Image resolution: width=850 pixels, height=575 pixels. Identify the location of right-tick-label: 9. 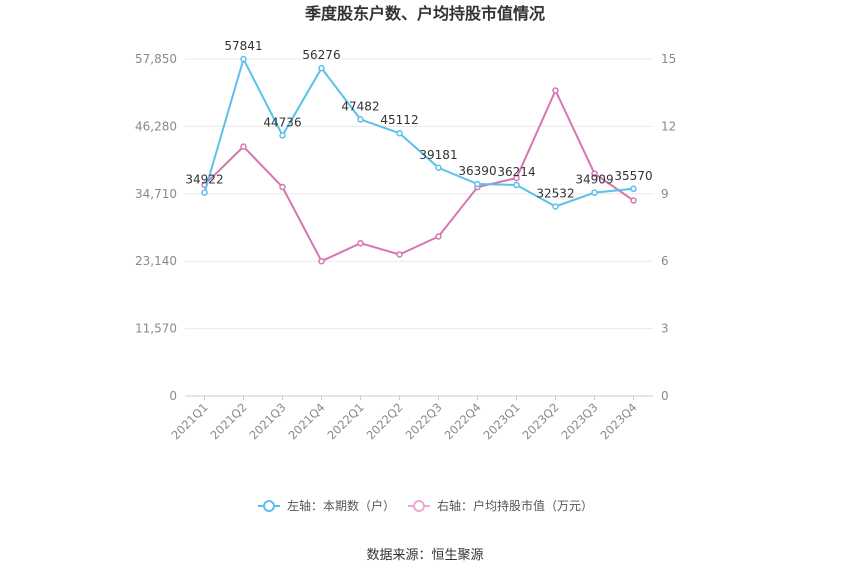
(665, 194).